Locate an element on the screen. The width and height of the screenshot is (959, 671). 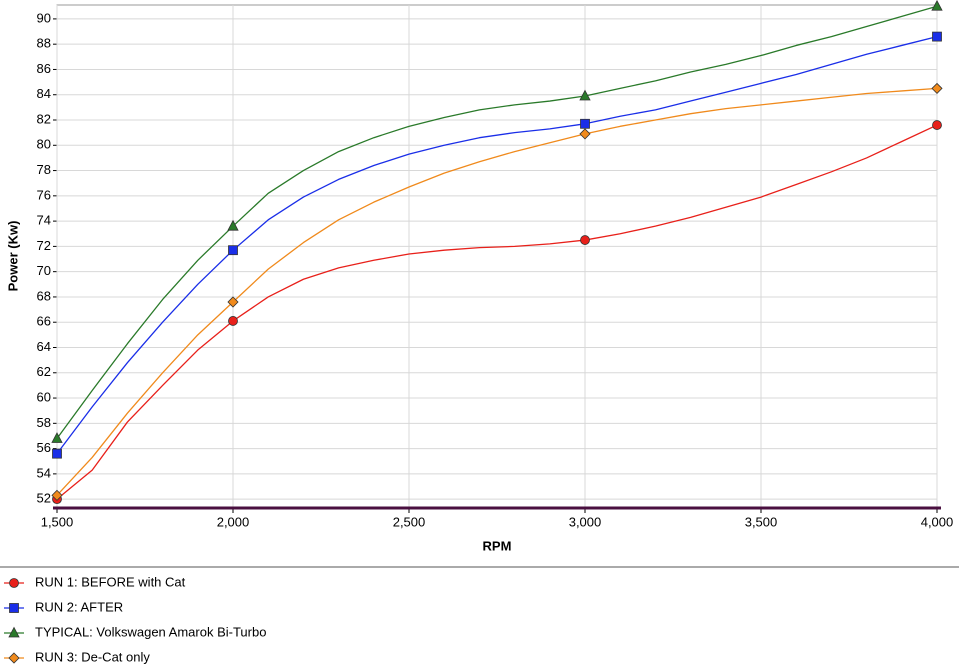
y-tick-label: 54 is located at coordinates (44, 472).